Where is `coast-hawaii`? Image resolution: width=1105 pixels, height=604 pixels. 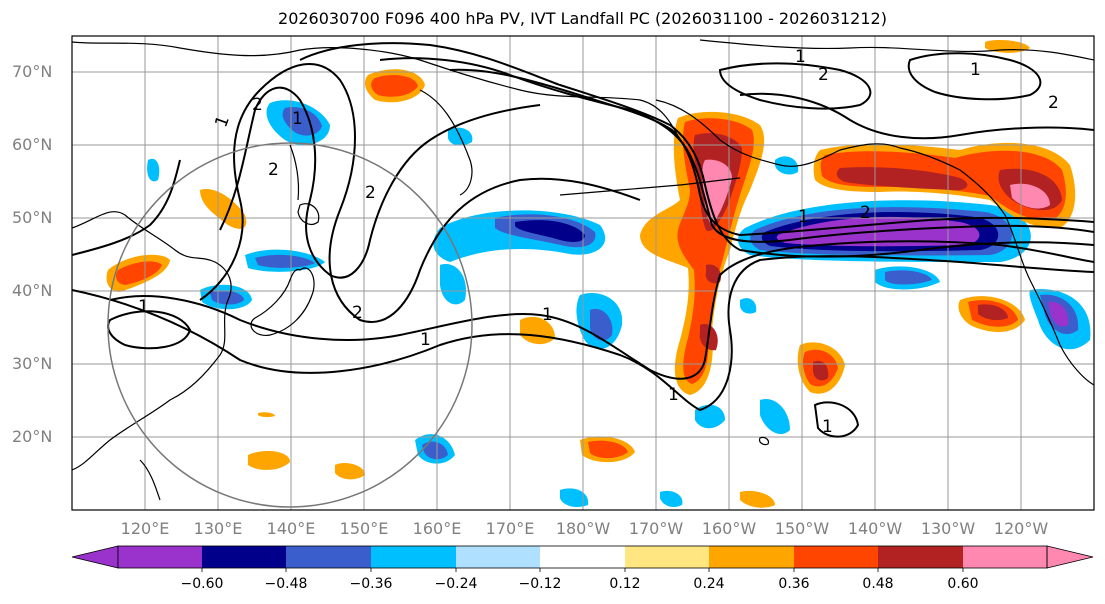
coast-hawaii is located at coordinates (764, 441).